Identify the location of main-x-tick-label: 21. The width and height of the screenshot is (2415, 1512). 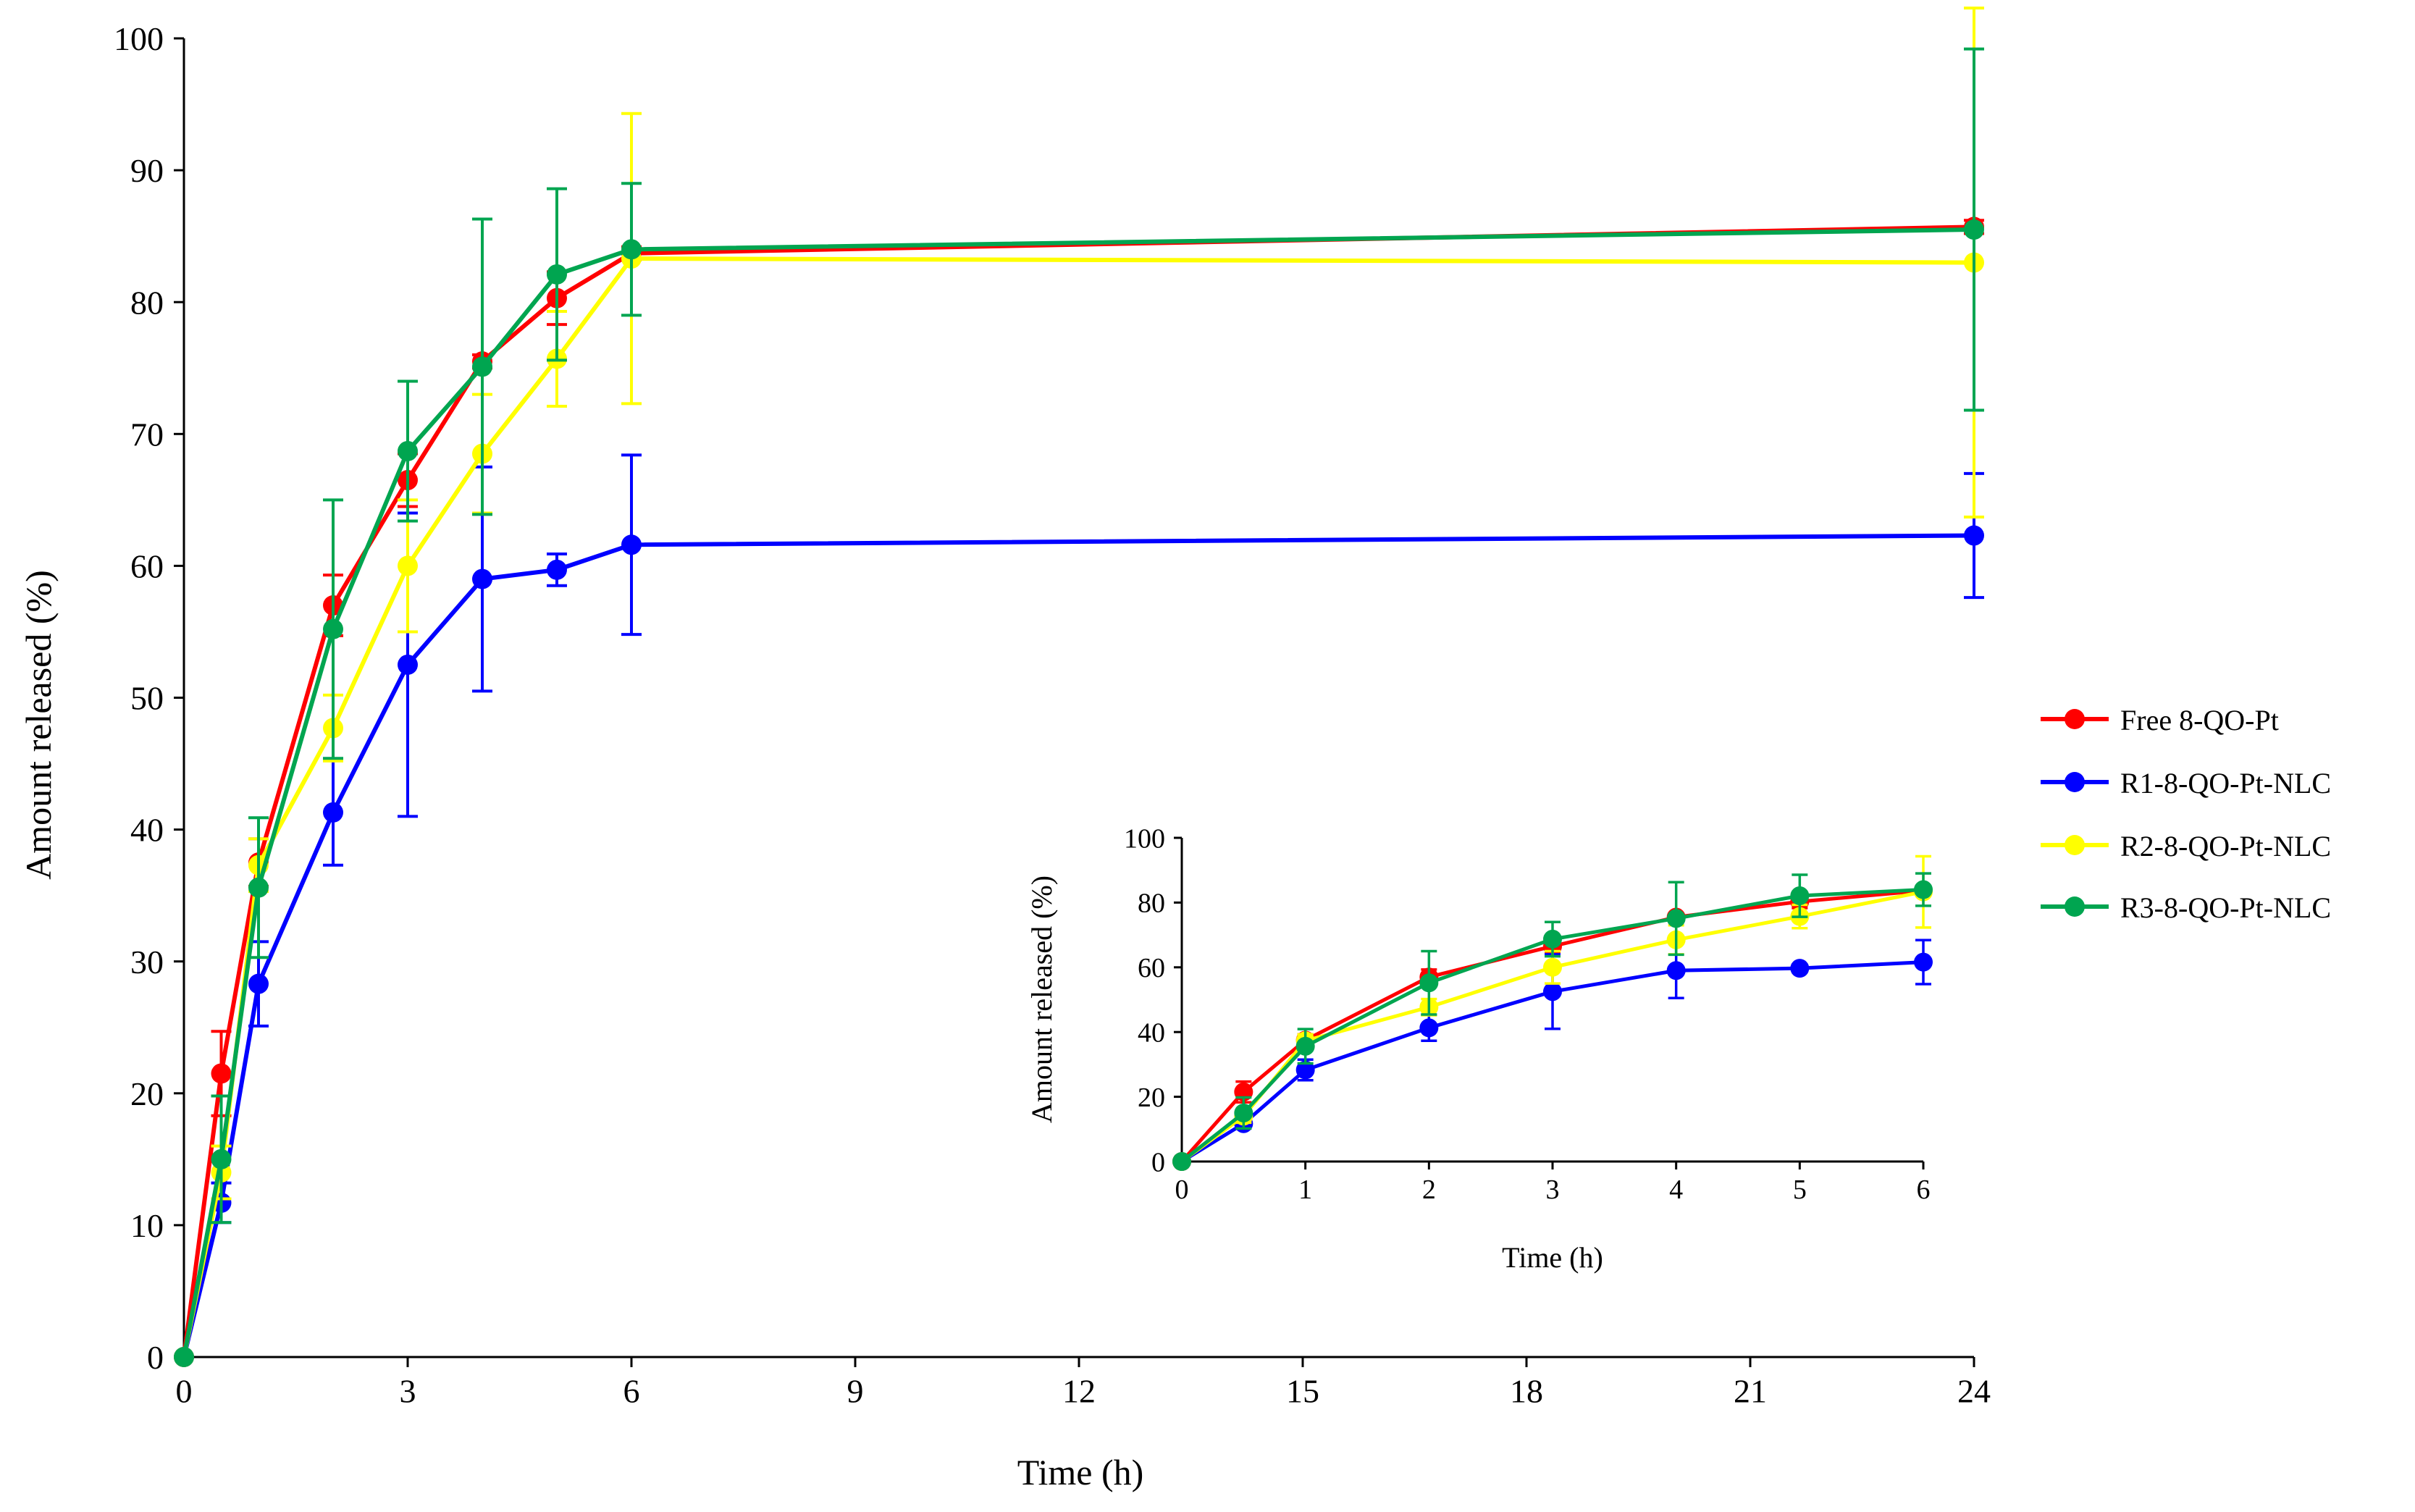
(1750, 1390).